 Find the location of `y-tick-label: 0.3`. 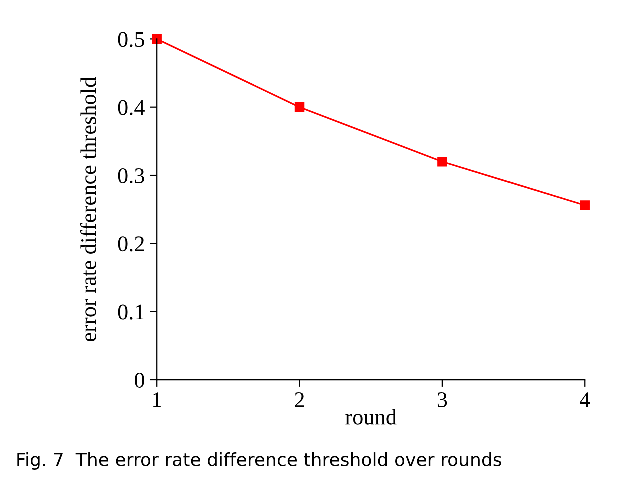

y-tick-label: 0.3 is located at coordinates (131, 176).